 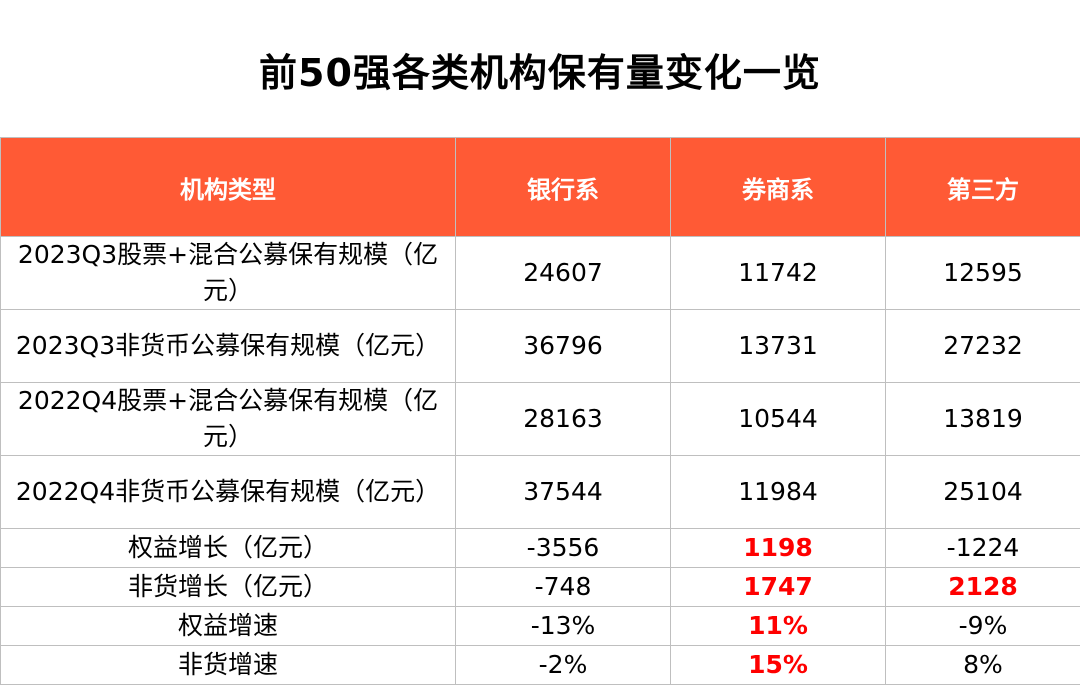 What do you see at coordinates (563, 492) in the screenshot?
I see `cell-bank: 37544` at bounding box center [563, 492].